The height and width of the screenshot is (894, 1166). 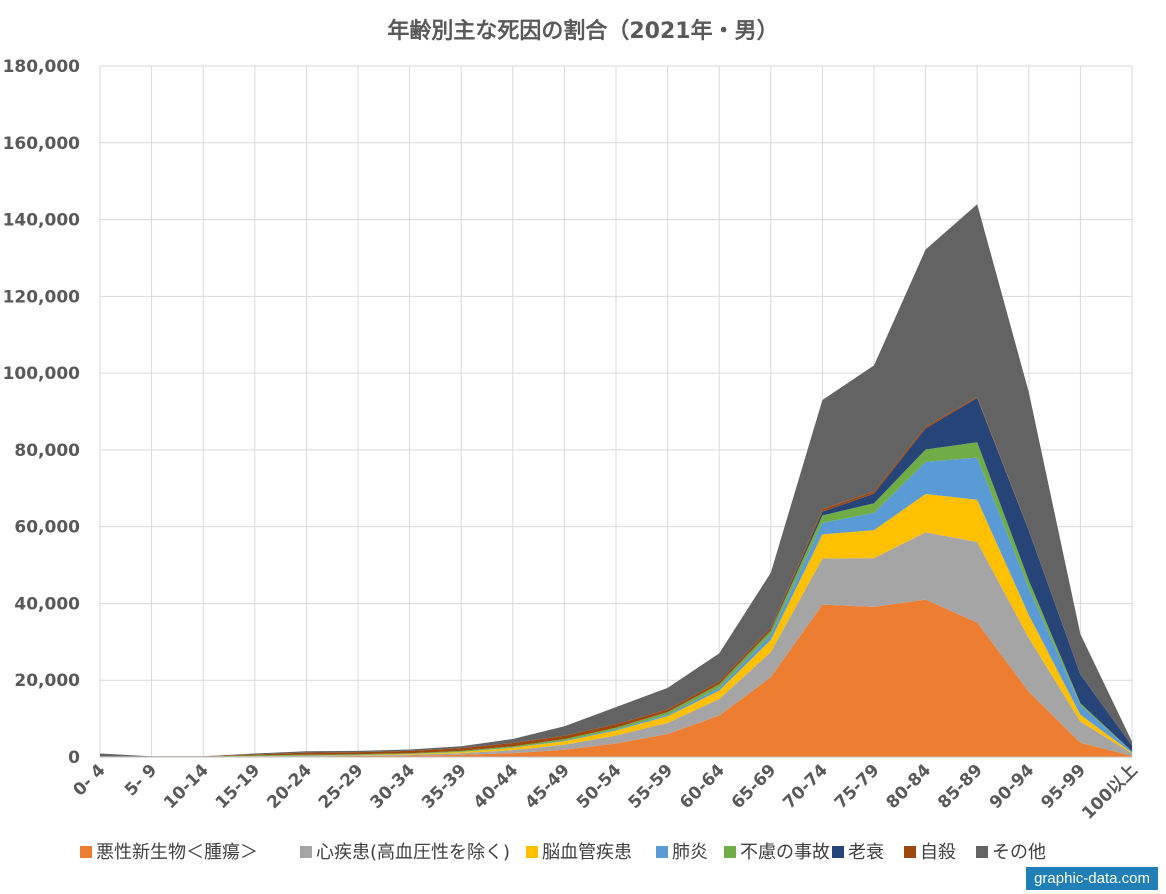 What do you see at coordinates (47, 451) in the screenshot?
I see `y-tick-label-4: 80,000` at bounding box center [47, 451].